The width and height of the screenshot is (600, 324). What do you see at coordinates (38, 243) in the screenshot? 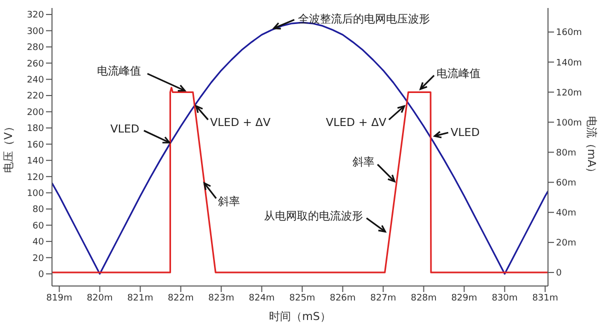
I see `y-tick-label: 40` at bounding box center [38, 243].